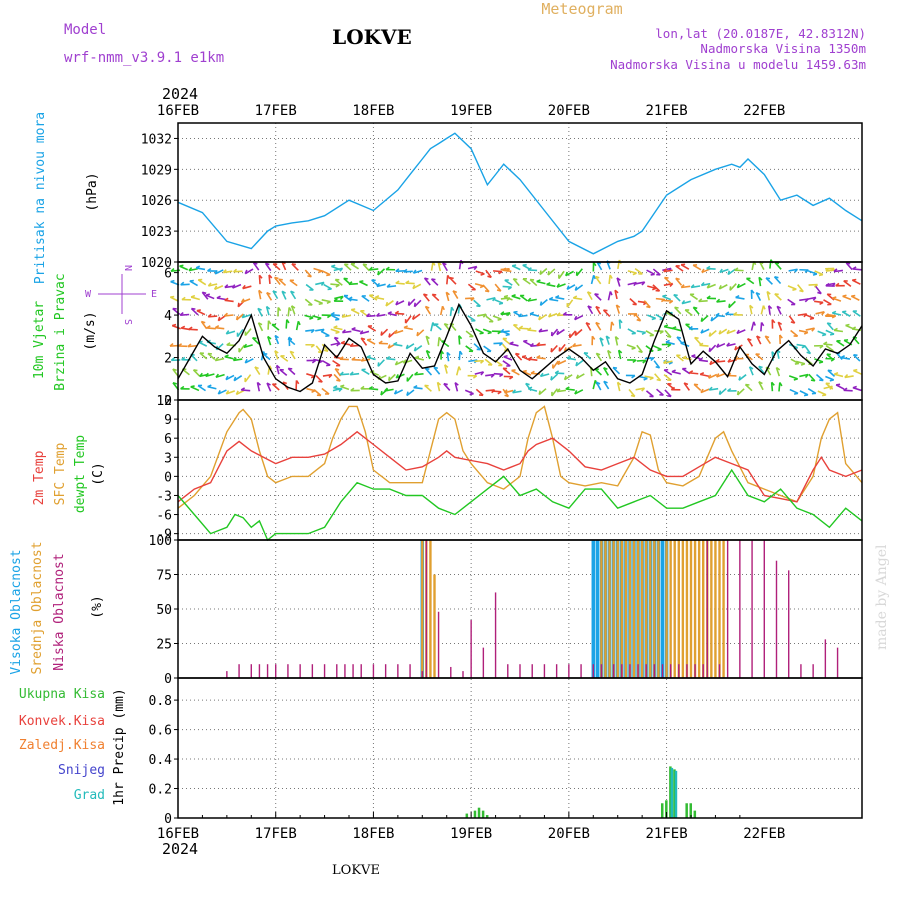 This screenshot has height=900, width=900. What do you see at coordinates (156, 232) in the screenshot?
I see `y-tick-label: 1023` at bounding box center [156, 232].